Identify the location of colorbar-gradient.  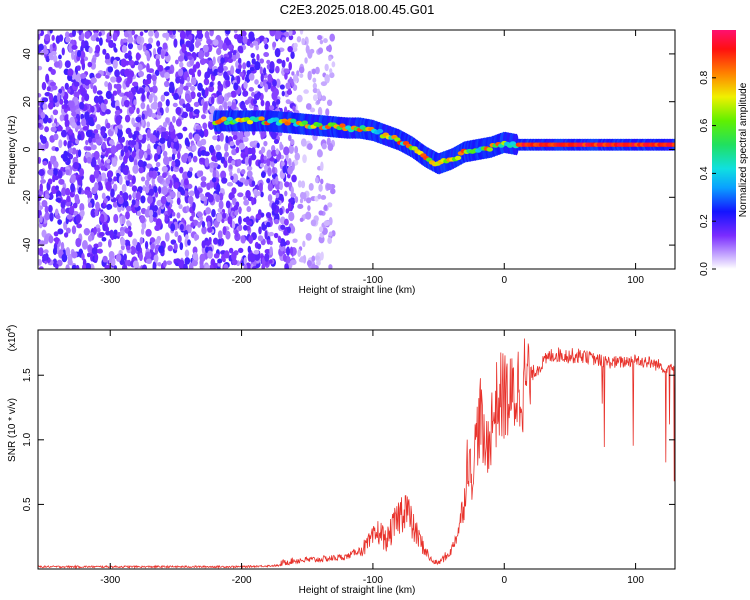
(724, 149).